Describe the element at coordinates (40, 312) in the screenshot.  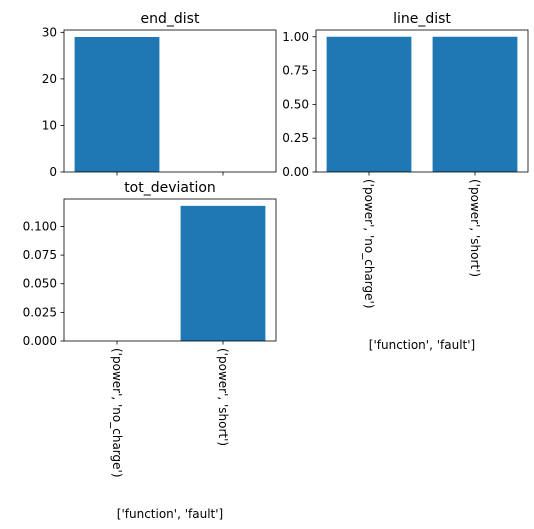
I see `y-tick-label: 0.025` at that location.